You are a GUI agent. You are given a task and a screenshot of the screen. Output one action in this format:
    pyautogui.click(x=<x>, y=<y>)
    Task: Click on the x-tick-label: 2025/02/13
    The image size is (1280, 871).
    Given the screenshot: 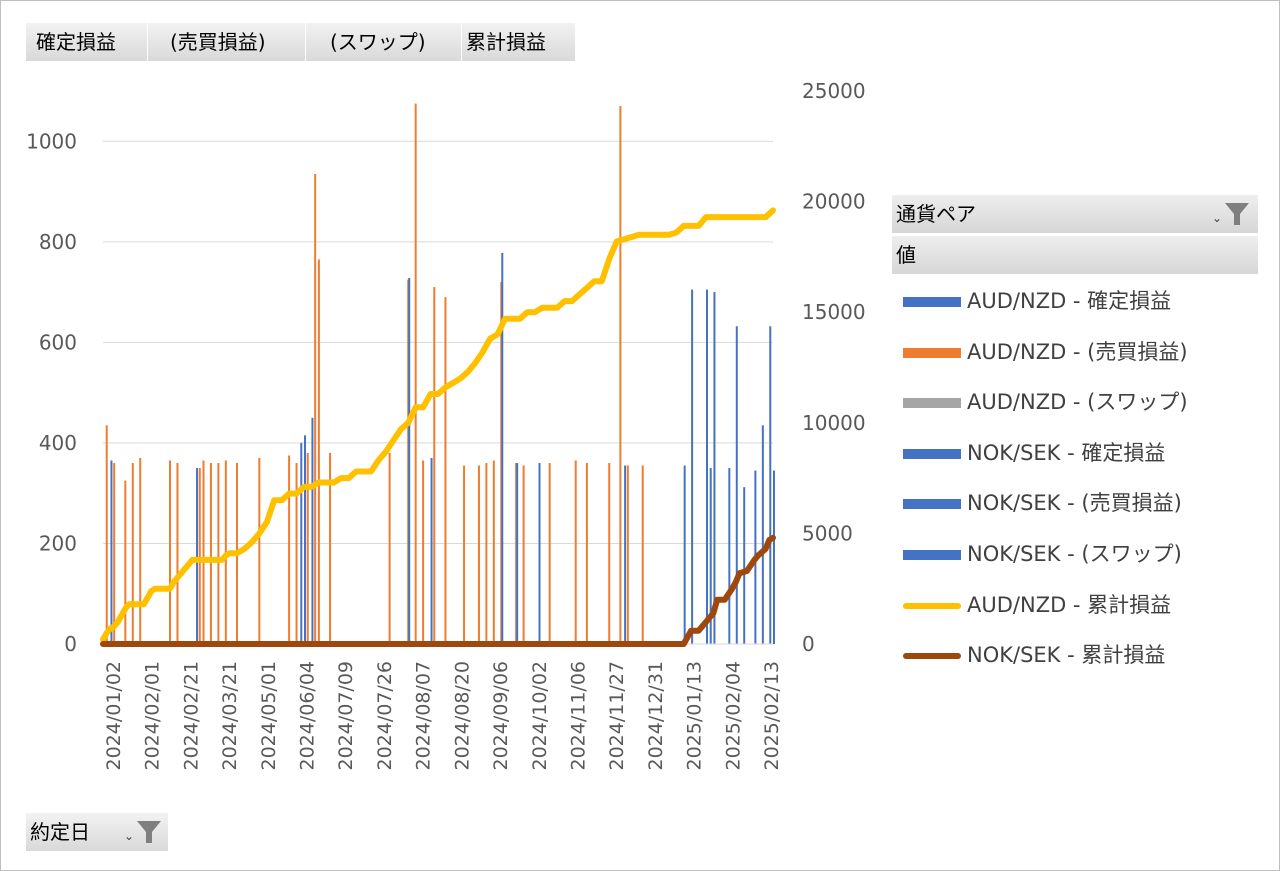 What is the action you would take?
    pyautogui.click(x=772, y=716)
    